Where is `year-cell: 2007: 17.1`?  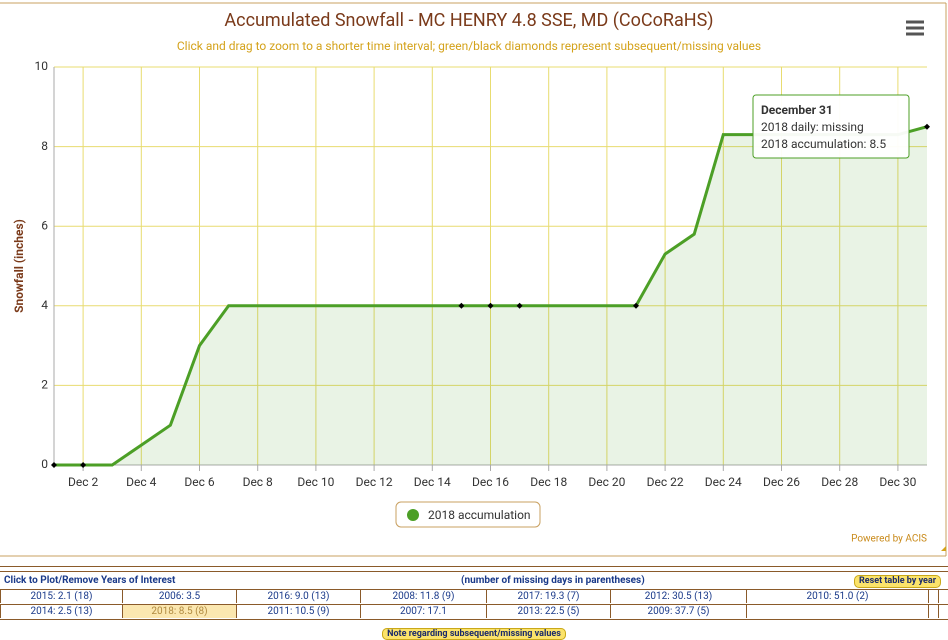 year-cell: 2007: 17.1 is located at coordinates (423, 611).